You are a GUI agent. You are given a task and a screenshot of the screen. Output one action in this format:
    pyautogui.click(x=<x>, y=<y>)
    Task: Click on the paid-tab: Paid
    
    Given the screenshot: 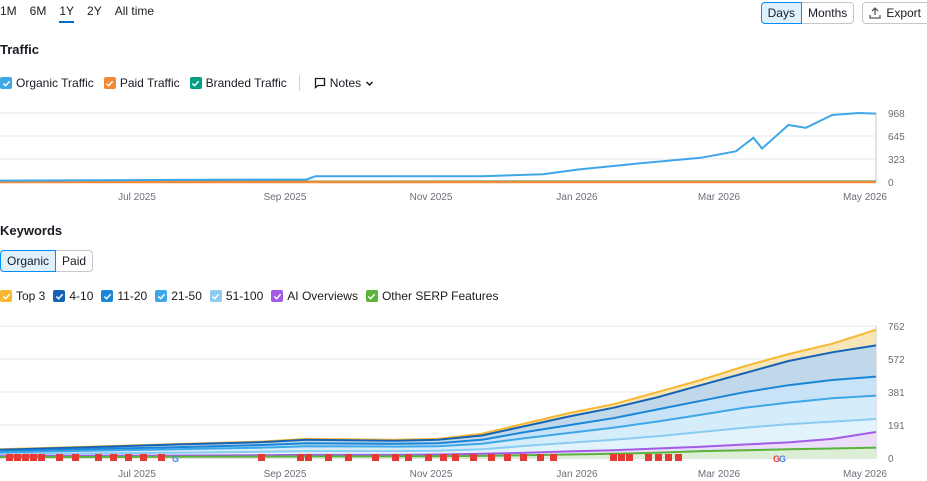 What is the action you would take?
    pyautogui.click(x=75, y=261)
    